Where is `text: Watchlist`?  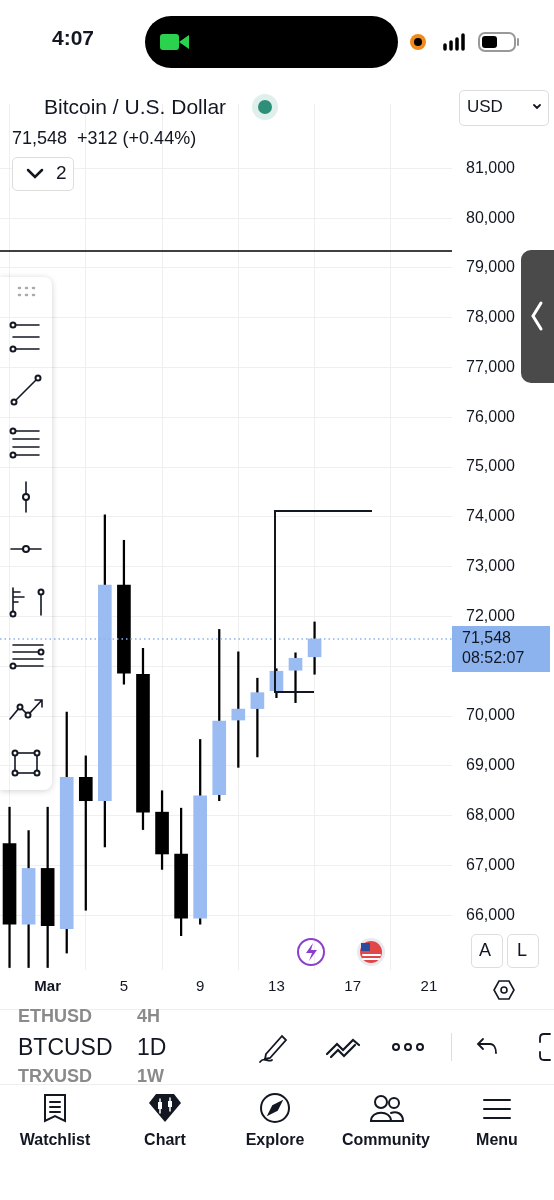 text: Watchlist is located at coordinates (55, 1140).